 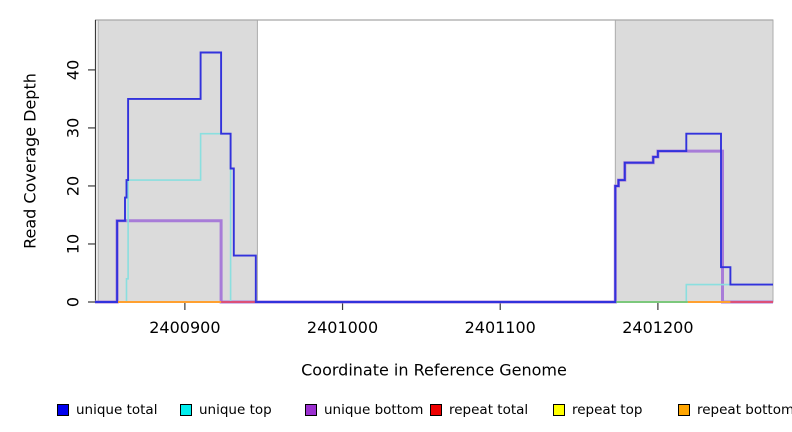 What do you see at coordinates (186, 410) in the screenshot?
I see `legend-swatch-unique-top` at bounding box center [186, 410].